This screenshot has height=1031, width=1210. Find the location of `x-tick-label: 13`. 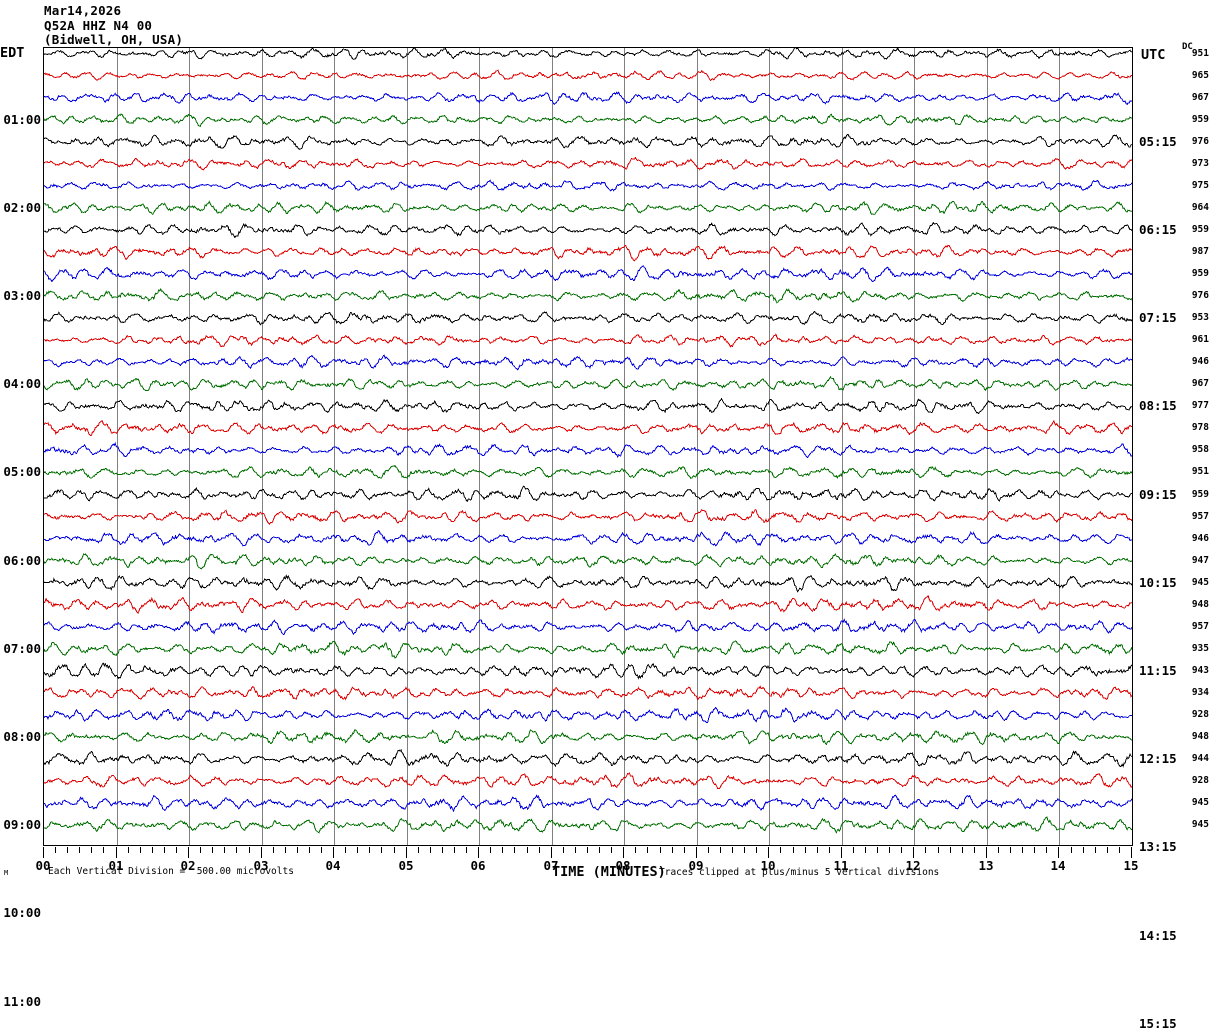

x-tick-label: 13 is located at coordinates (986, 865).